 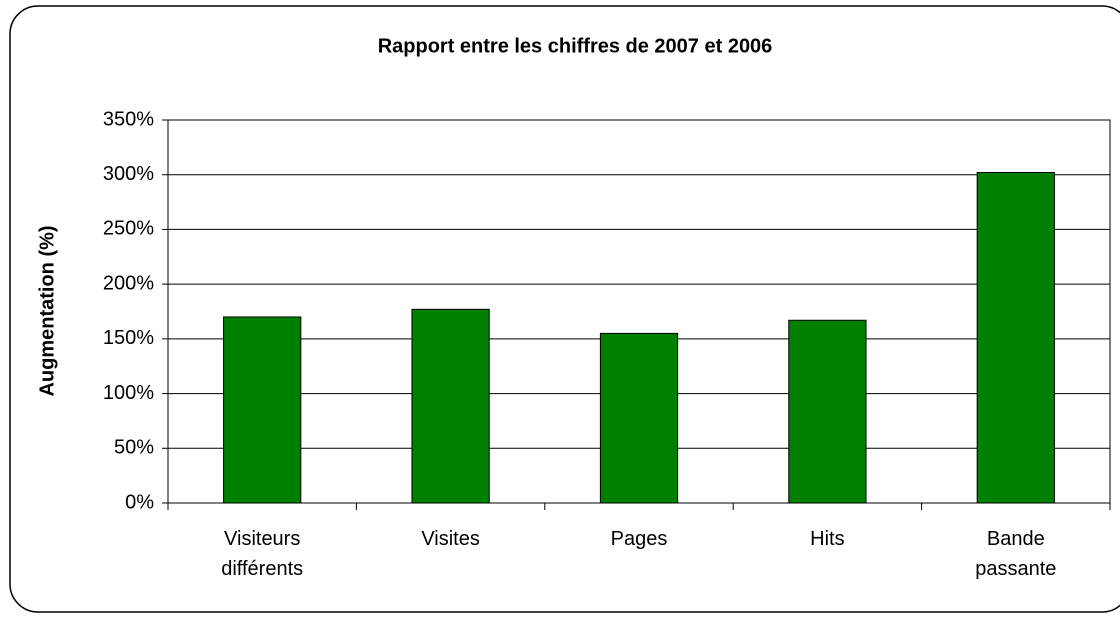 What do you see at coordinates (128, 338) in the screenshot?
I see `y-tick-label: 150%` at bounding box center [128, 338].